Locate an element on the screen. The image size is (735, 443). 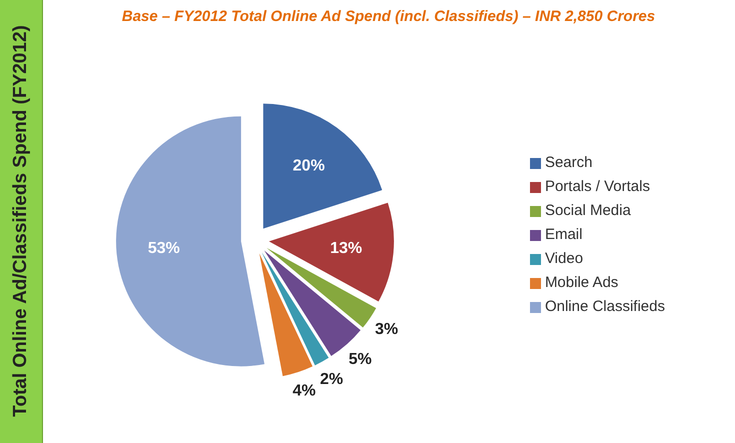
data-label: 4% is located at coordinates (304, 391).